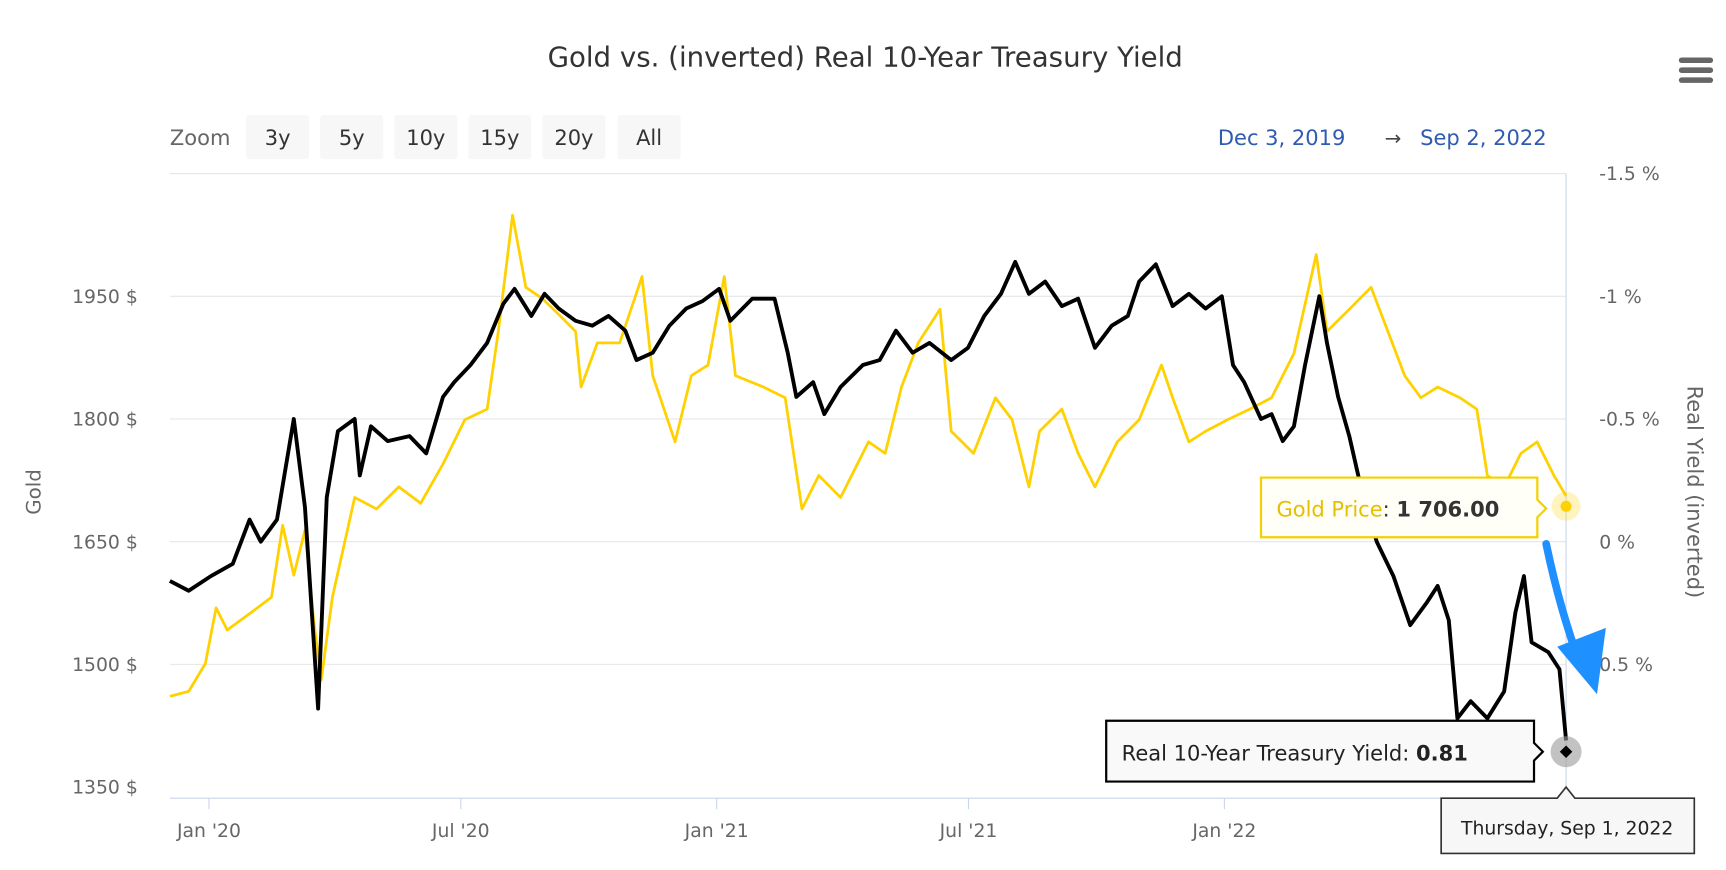 The image size is (1726, 870). What do you see at coordinates (1696, 70) in the screenshot?
I see `hamburger-menu-icon` at bounding box center [1696, 70].